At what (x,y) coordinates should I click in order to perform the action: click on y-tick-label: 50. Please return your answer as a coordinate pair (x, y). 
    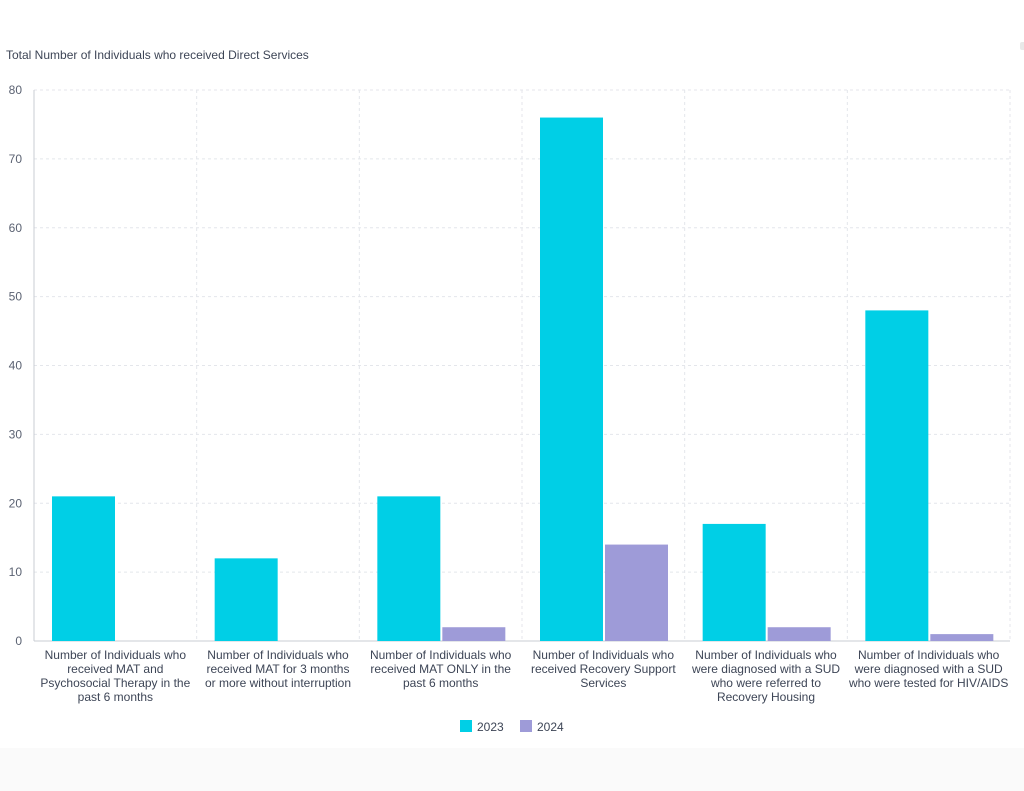
    Looking at the image, I should click on (16, 297).